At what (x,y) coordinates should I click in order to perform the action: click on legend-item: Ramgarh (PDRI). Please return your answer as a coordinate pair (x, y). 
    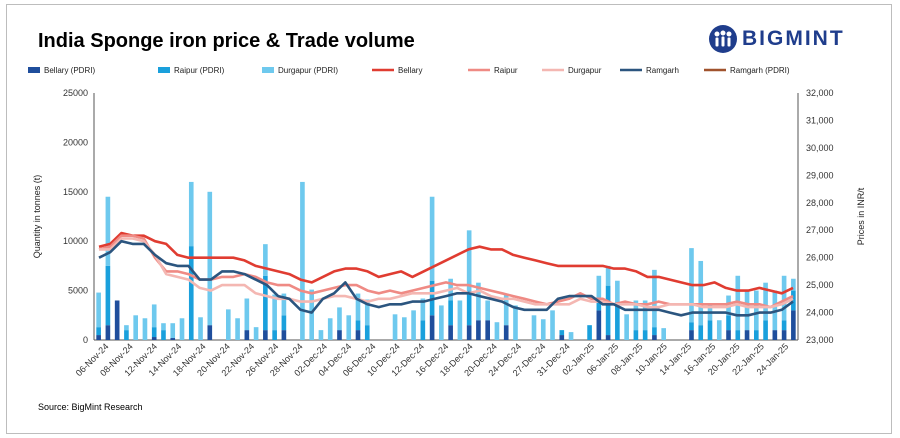
    Looking at the image, I should click on (760, 70).